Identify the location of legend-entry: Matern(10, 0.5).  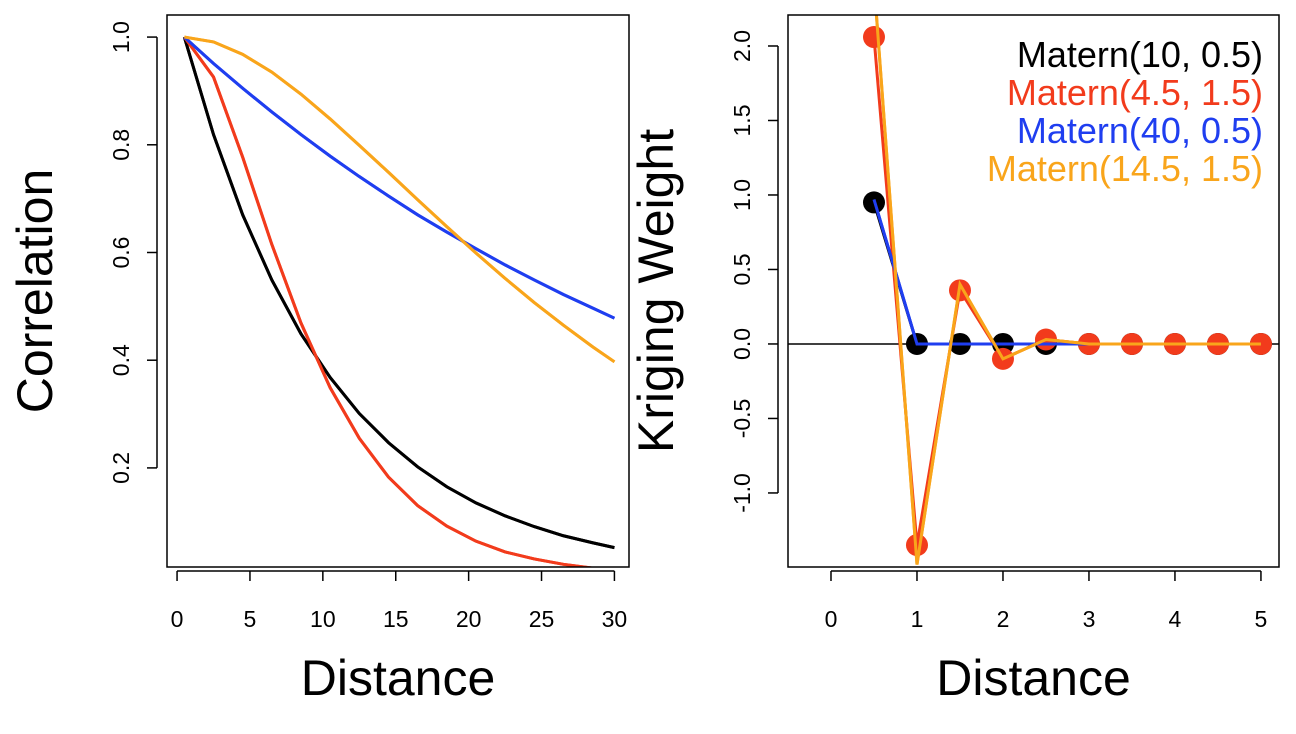
(1140, 54).